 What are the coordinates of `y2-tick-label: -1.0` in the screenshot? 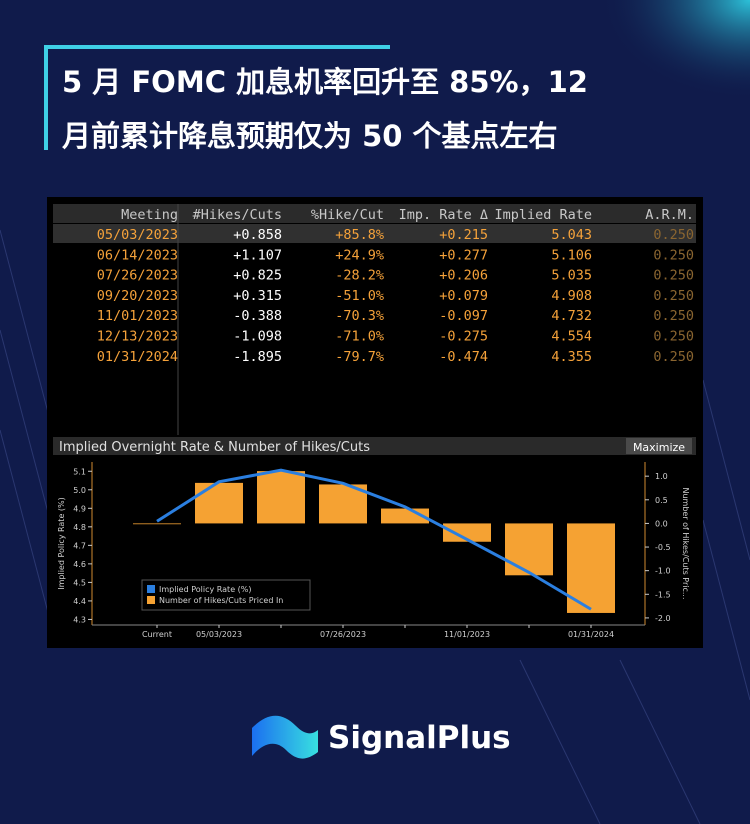 It's located at (663, 571).